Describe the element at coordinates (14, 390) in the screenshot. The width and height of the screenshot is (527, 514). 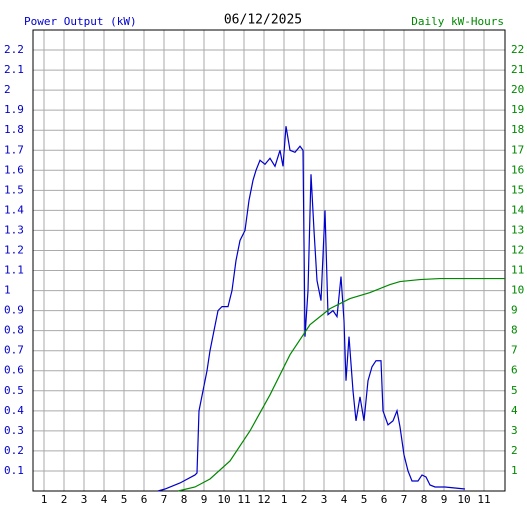
I see `y-tick-label: 0.5` at that location.